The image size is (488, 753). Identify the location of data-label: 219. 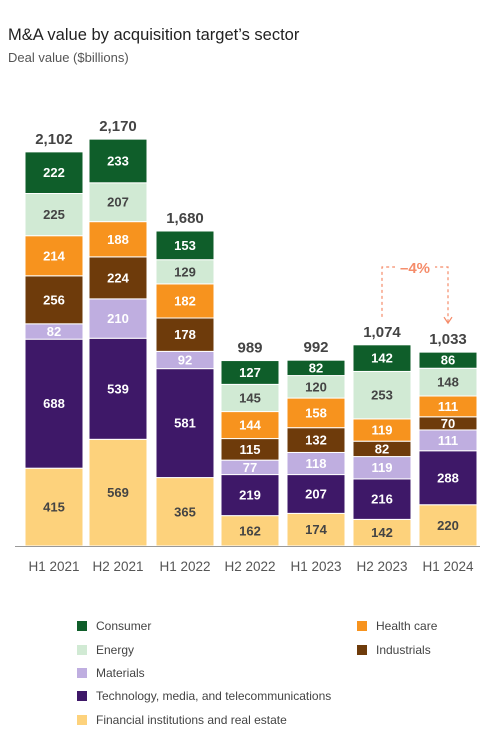
(250, 495).